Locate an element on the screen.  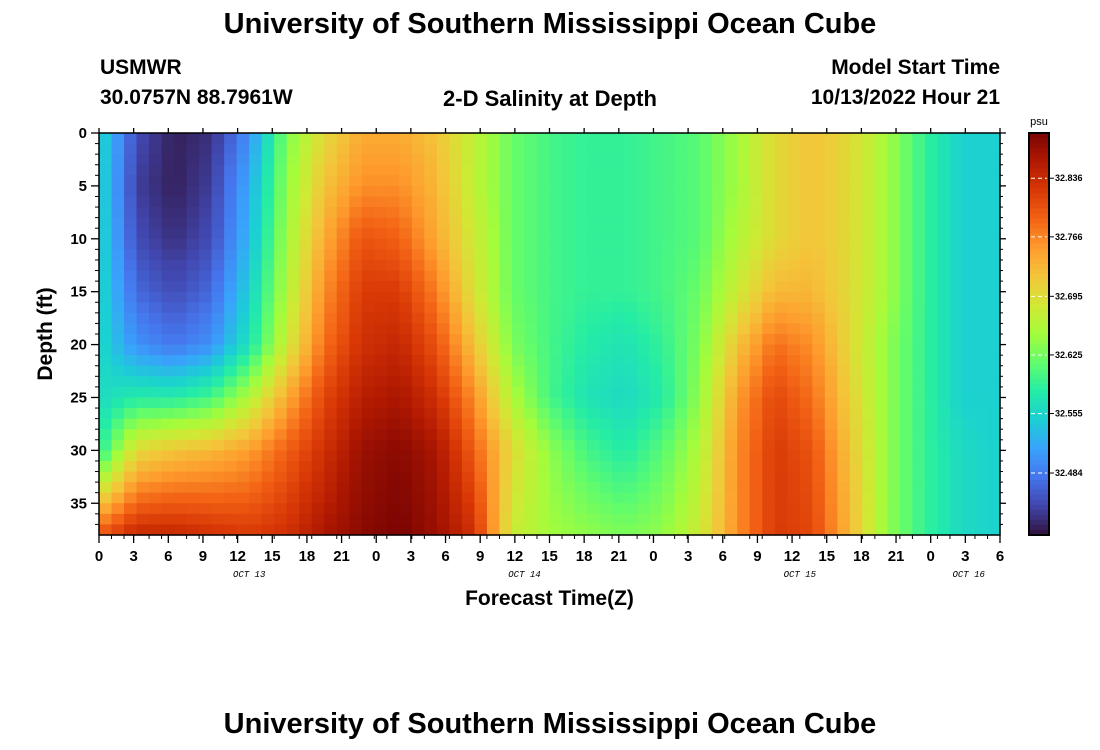
x-tick-label: 3 is located at coordinates (688, 556).